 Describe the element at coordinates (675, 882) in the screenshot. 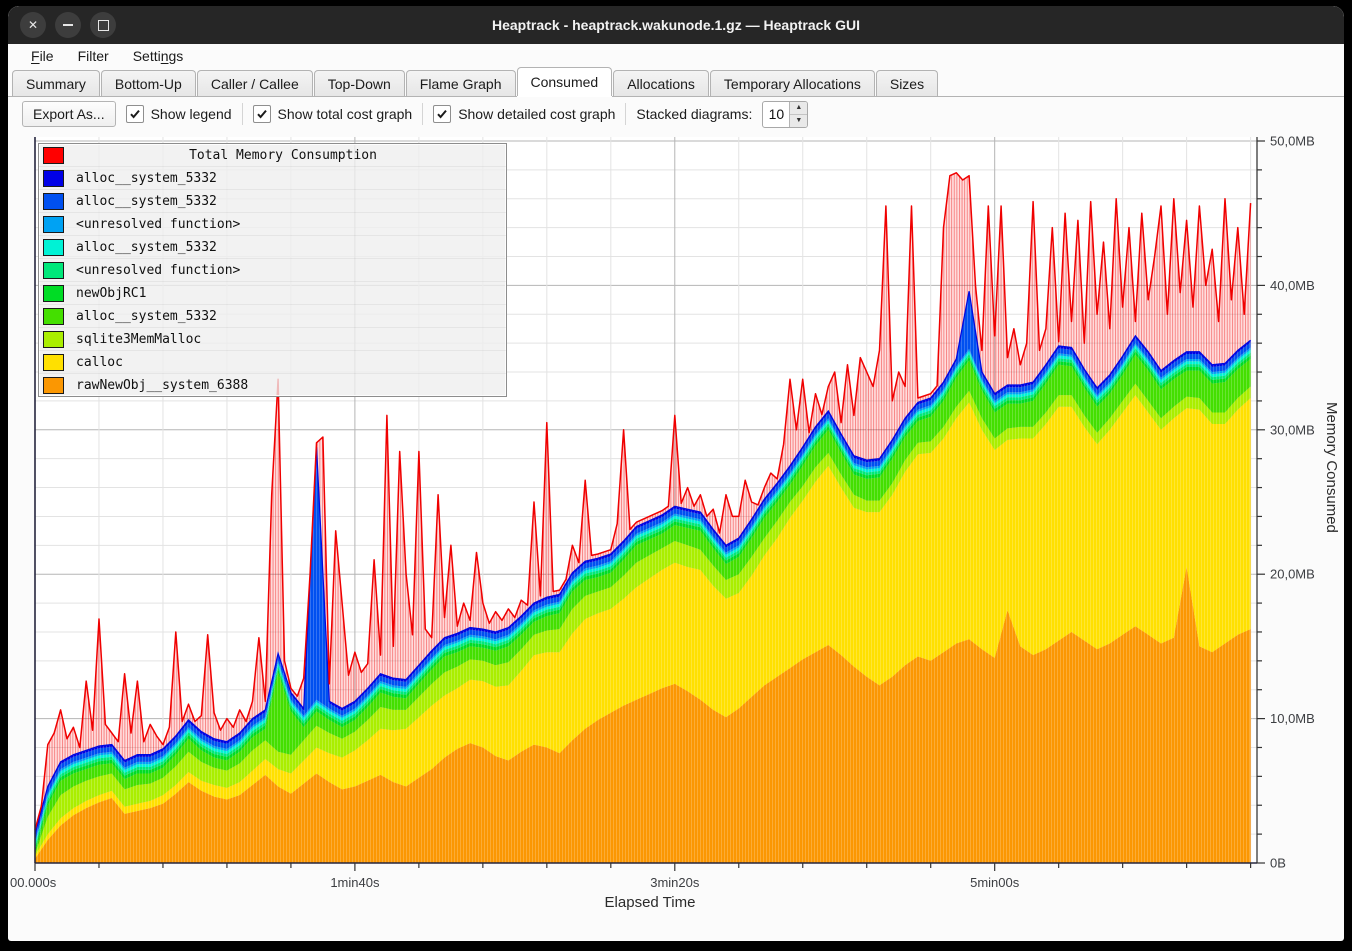

I see `x-tick-label: 3min20s` at that location.